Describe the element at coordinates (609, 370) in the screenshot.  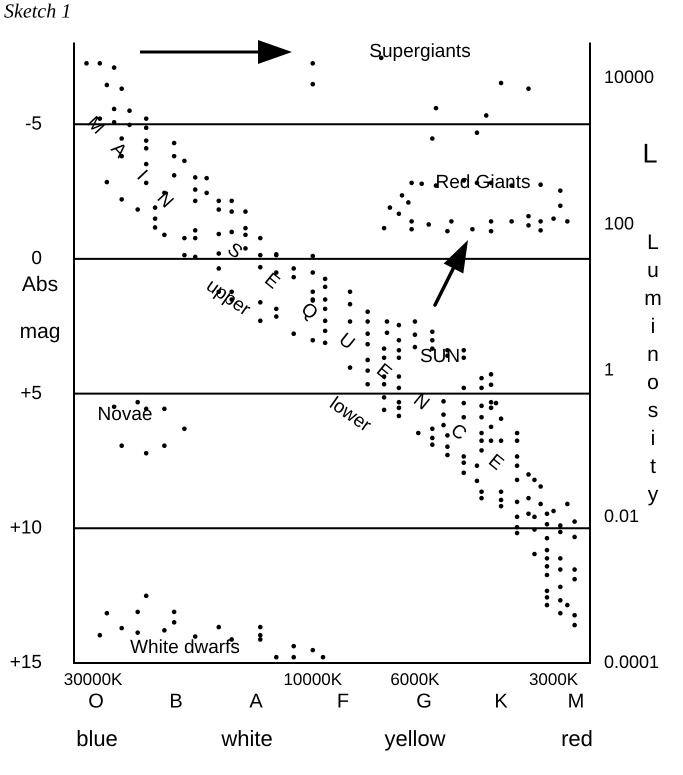
I see `y-tick-label: 1` at that location.